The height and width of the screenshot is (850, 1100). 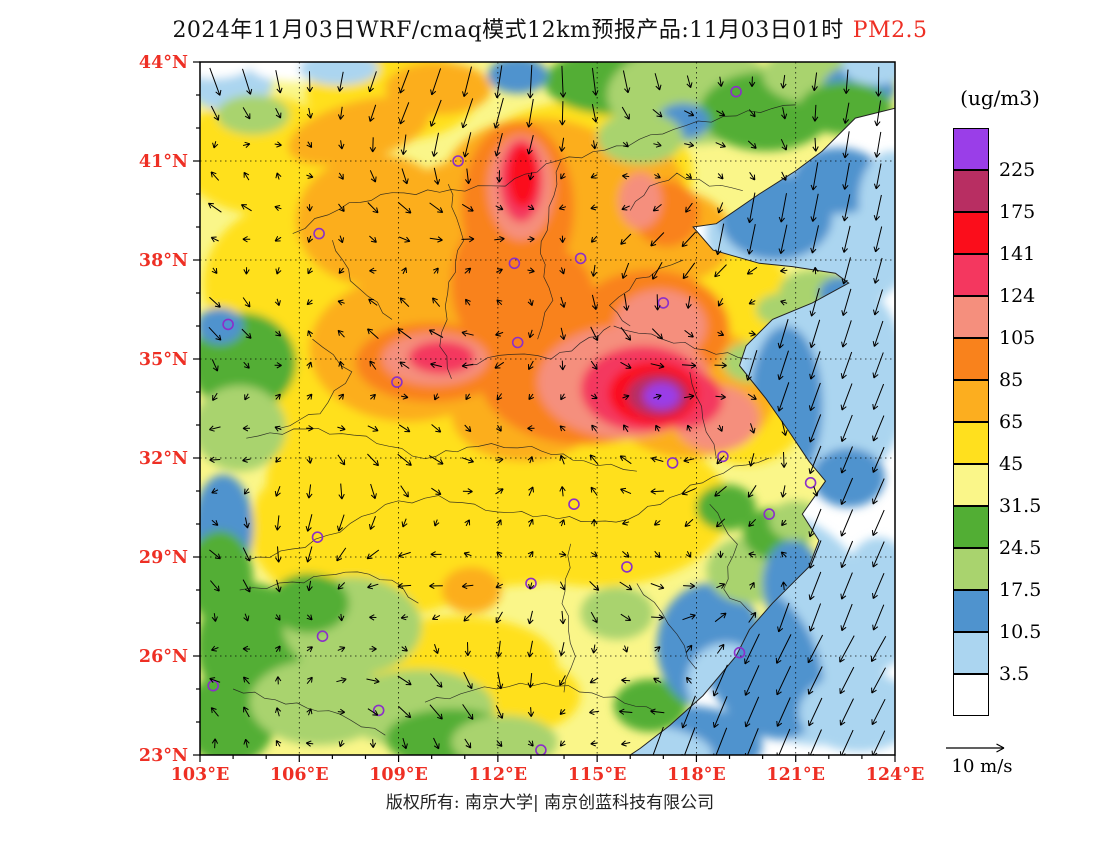 I want to click on colorbar-label: 175, so click(x=1017, y=212).